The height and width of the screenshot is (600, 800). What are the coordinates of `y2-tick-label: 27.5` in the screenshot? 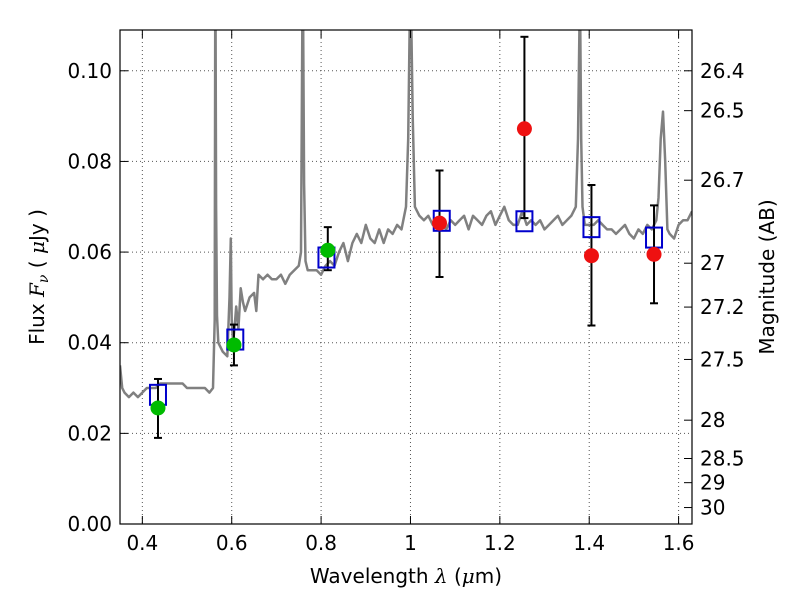 It's located at (722, 359).